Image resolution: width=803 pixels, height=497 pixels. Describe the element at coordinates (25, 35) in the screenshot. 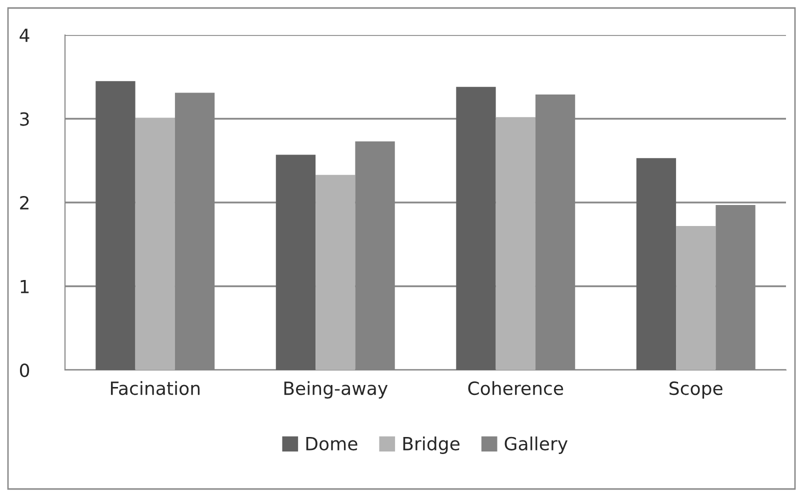

I see `y-tick-label: 4` at that location.